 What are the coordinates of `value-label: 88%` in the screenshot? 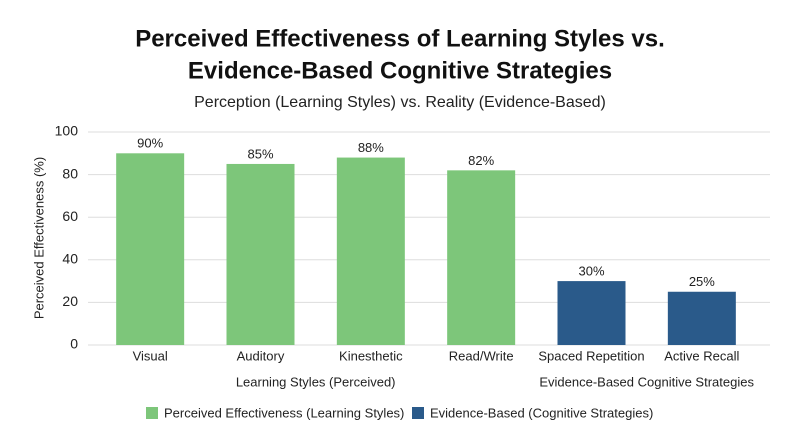 It's located at (371, 147).